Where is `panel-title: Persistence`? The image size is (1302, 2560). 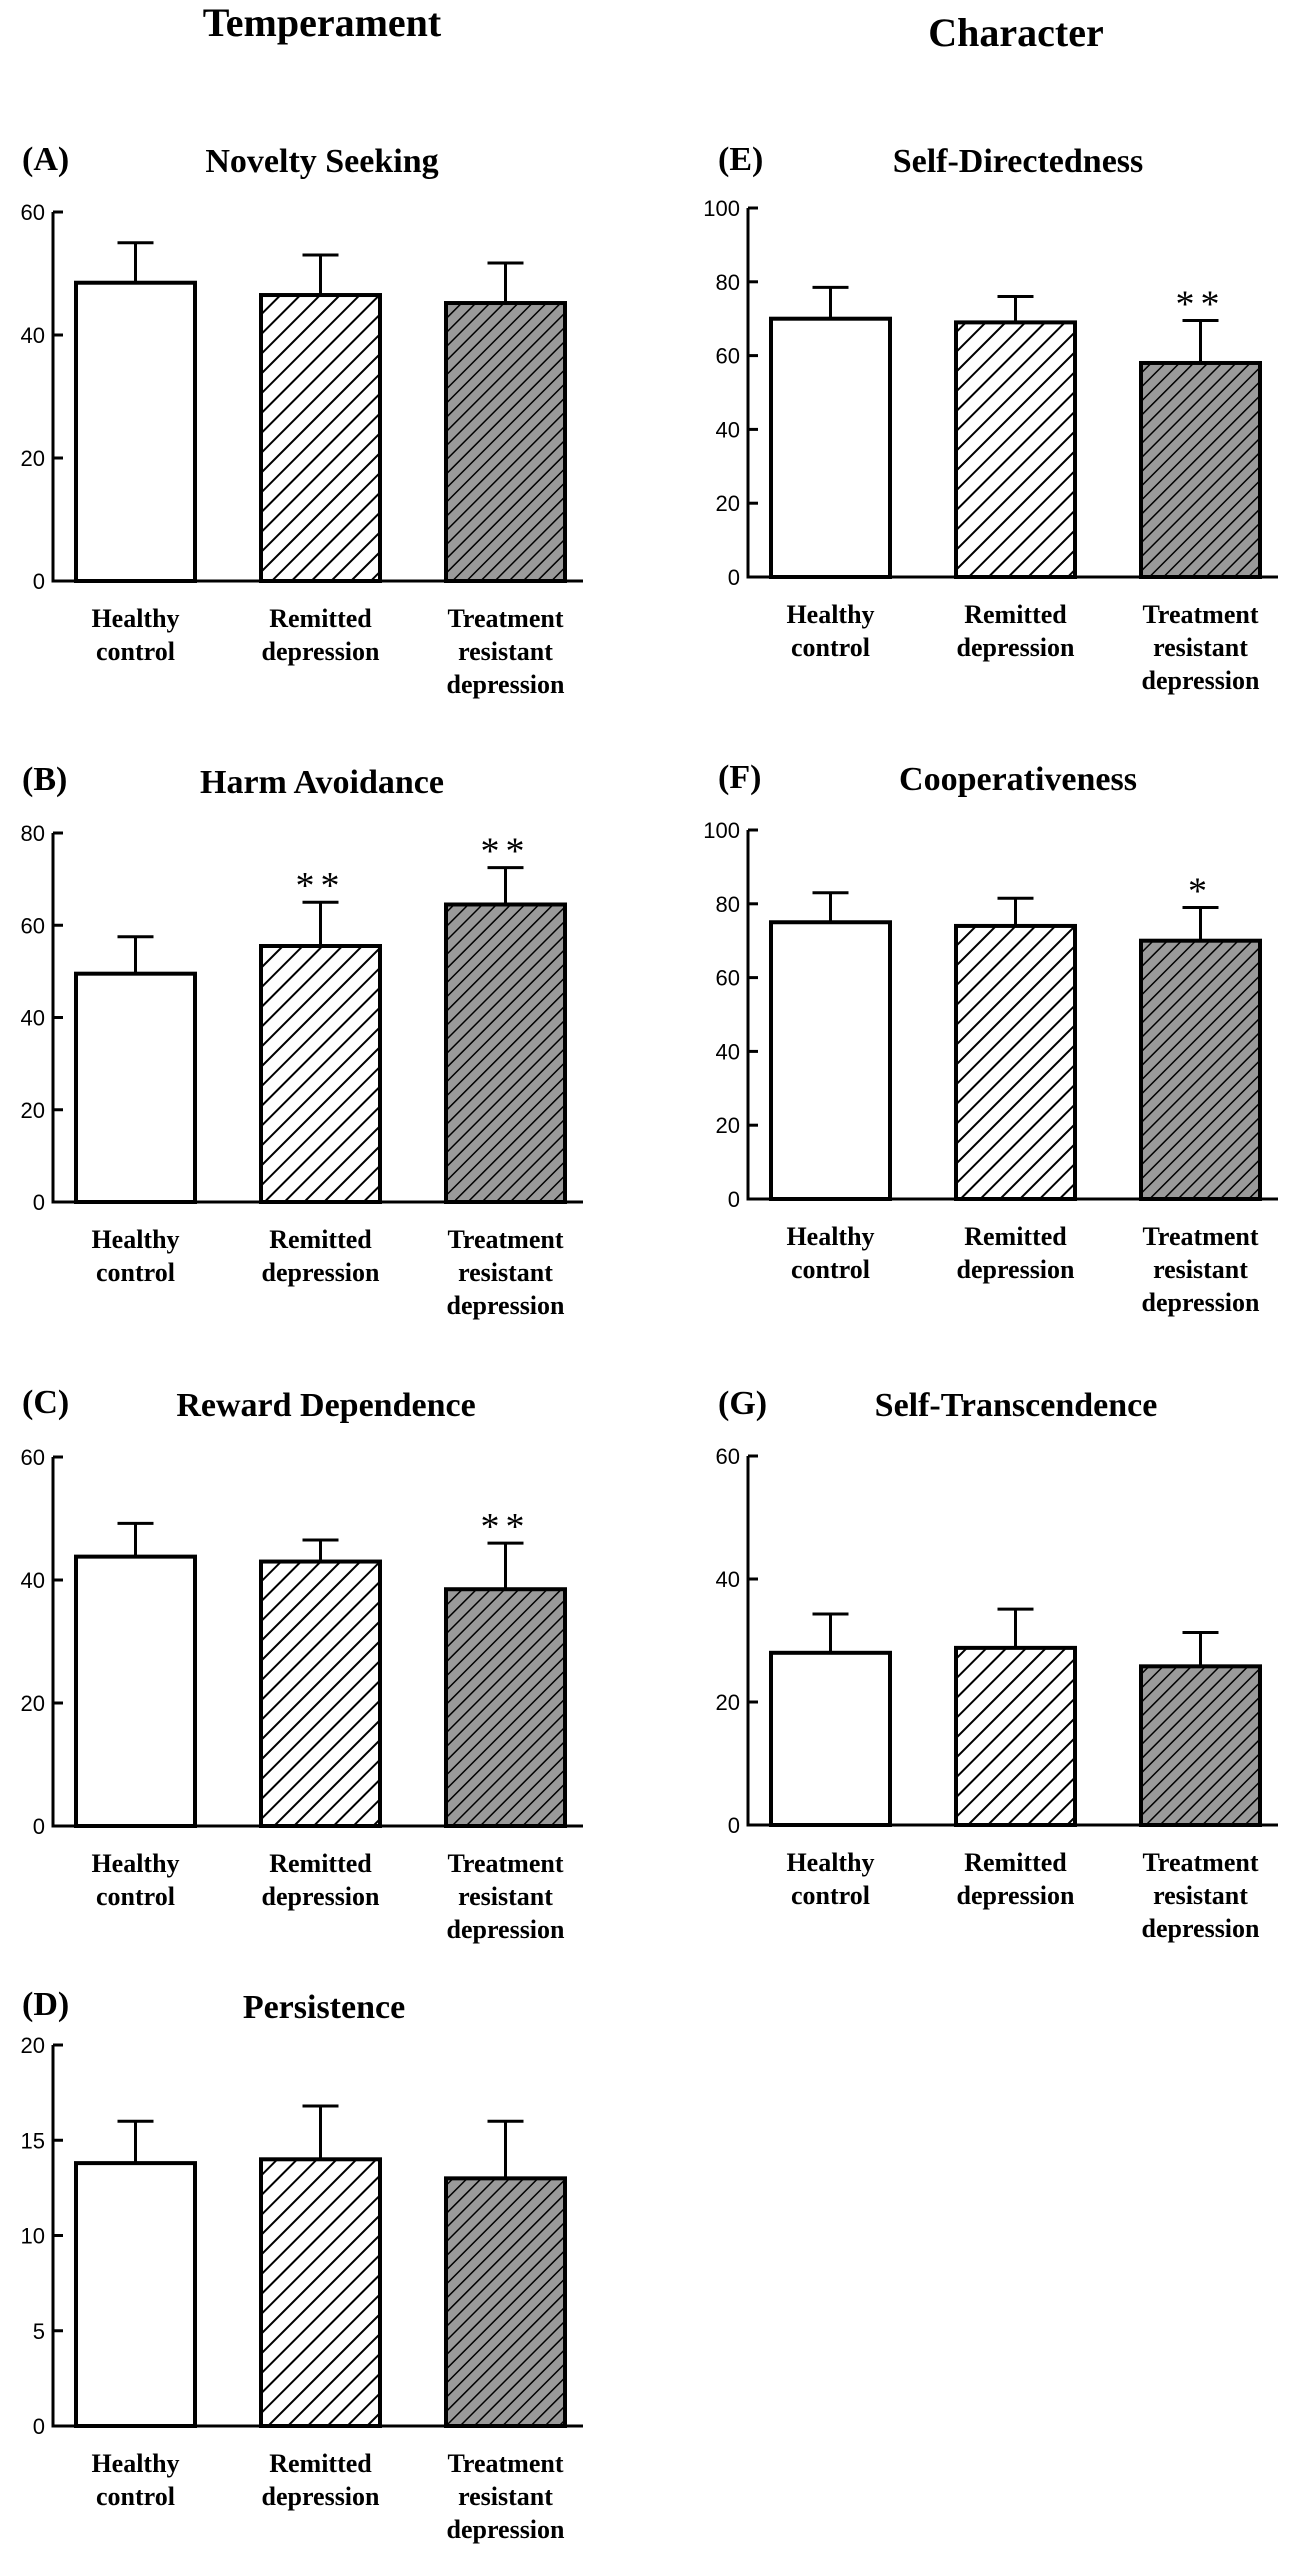
panel-title: Persistence is located at coordinates (324, 2007).